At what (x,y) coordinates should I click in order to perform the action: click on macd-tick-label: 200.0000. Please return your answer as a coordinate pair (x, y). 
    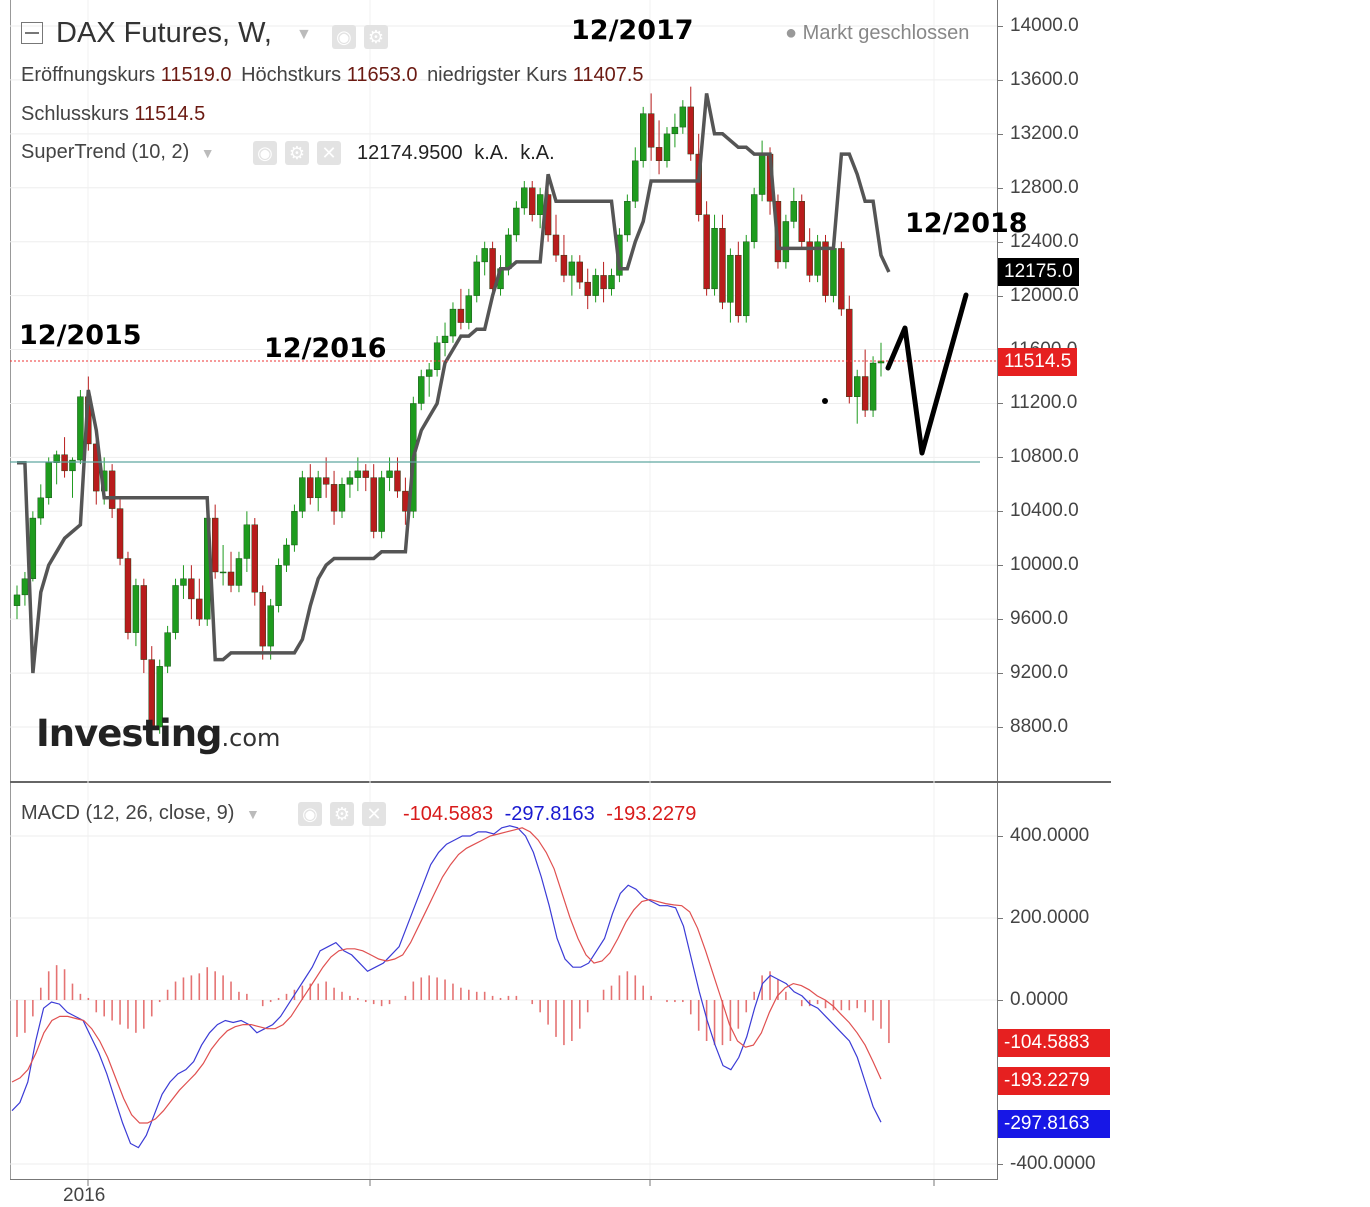
    Looking at the image, I should click on (1050, 917).